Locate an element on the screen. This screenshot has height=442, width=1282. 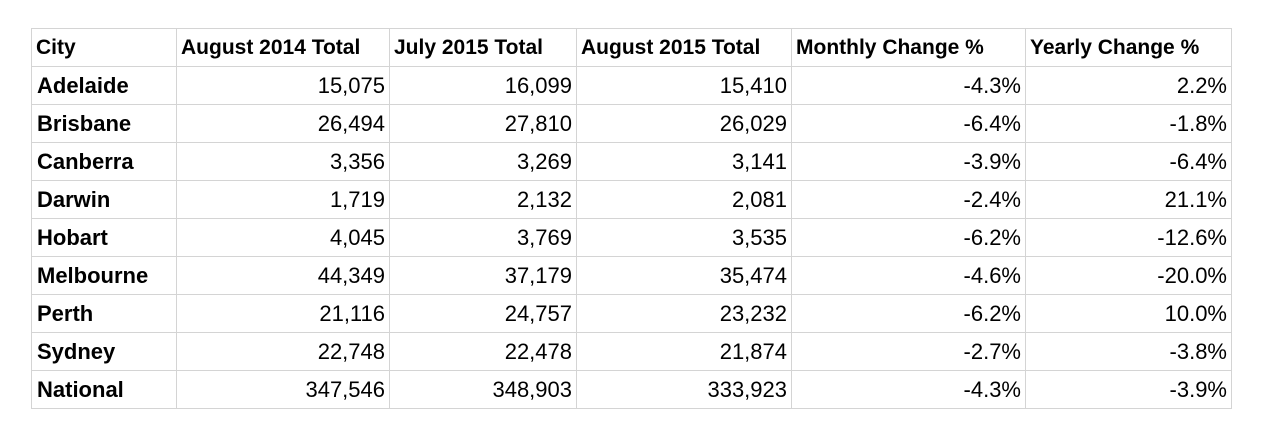
cell-monthly-change: -2.4% is located at coordinates (908, 199).